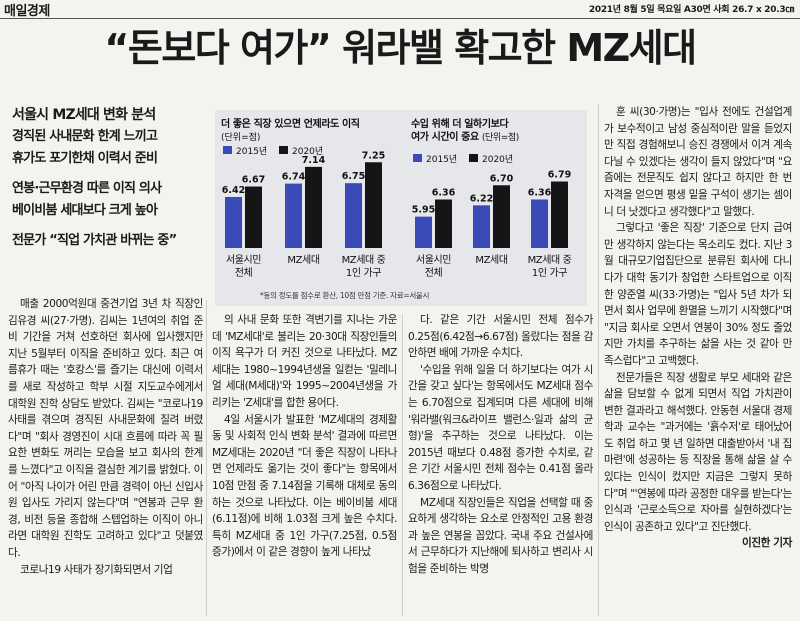 The width and height of the screenshot is (800, 621). I want to click on data-label: 6.75, so click(353, 176).